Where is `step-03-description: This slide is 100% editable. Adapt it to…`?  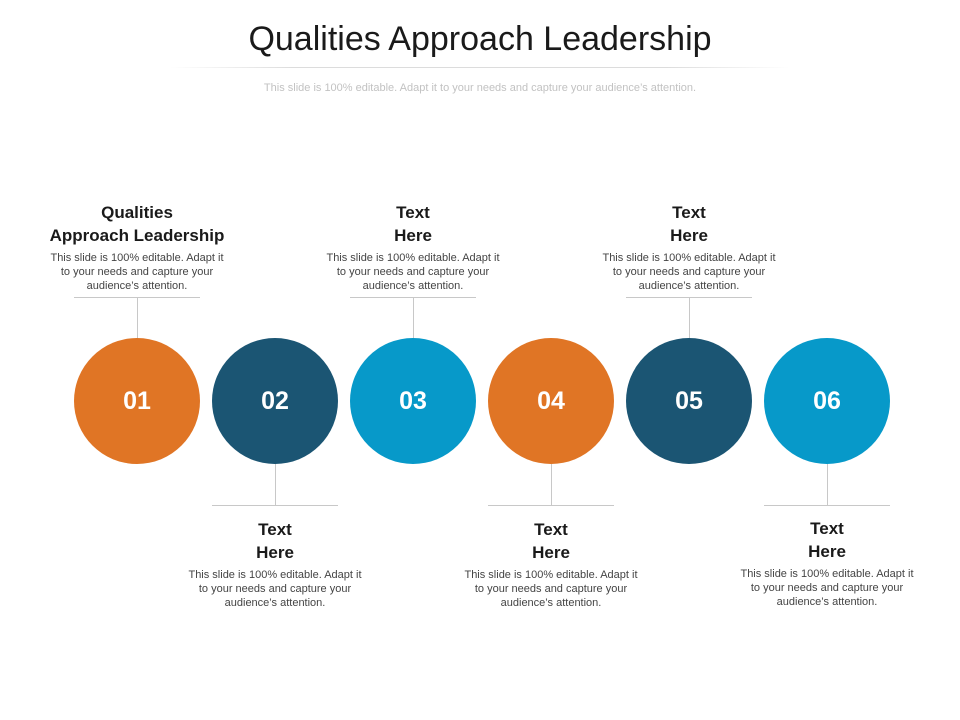 step-03-description: This slide is 100% editable. Adapt it to… is located at coordinates (413, 272).